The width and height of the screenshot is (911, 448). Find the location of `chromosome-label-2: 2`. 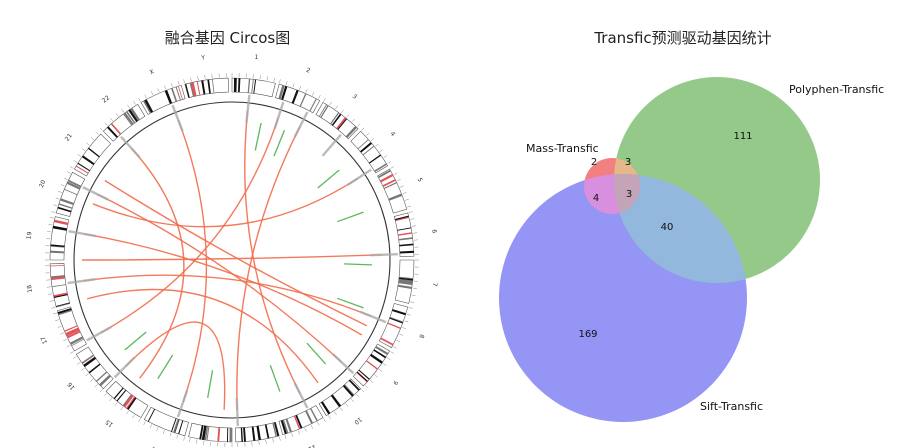

chromosome-label-2: 2 is located at coordinates (308, 71).